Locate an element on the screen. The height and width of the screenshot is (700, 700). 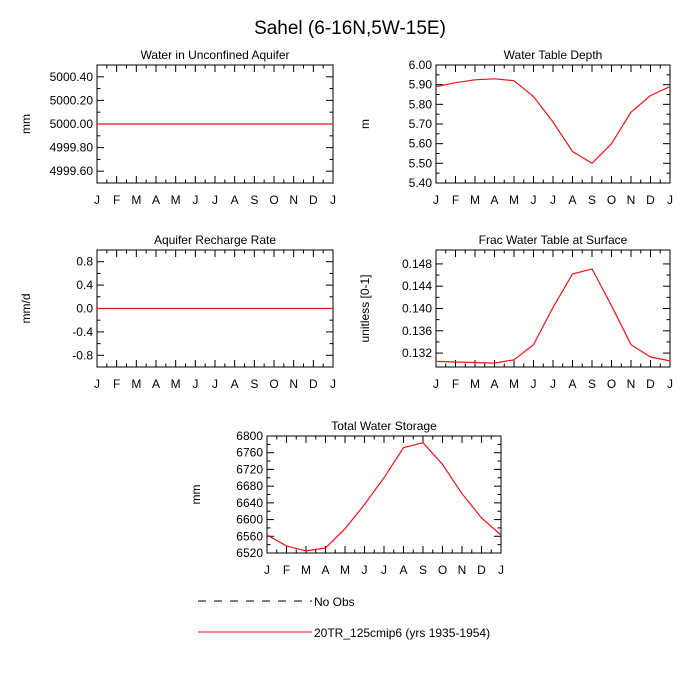
y-tick-label: 6600 is located at coordinates (249, 520).